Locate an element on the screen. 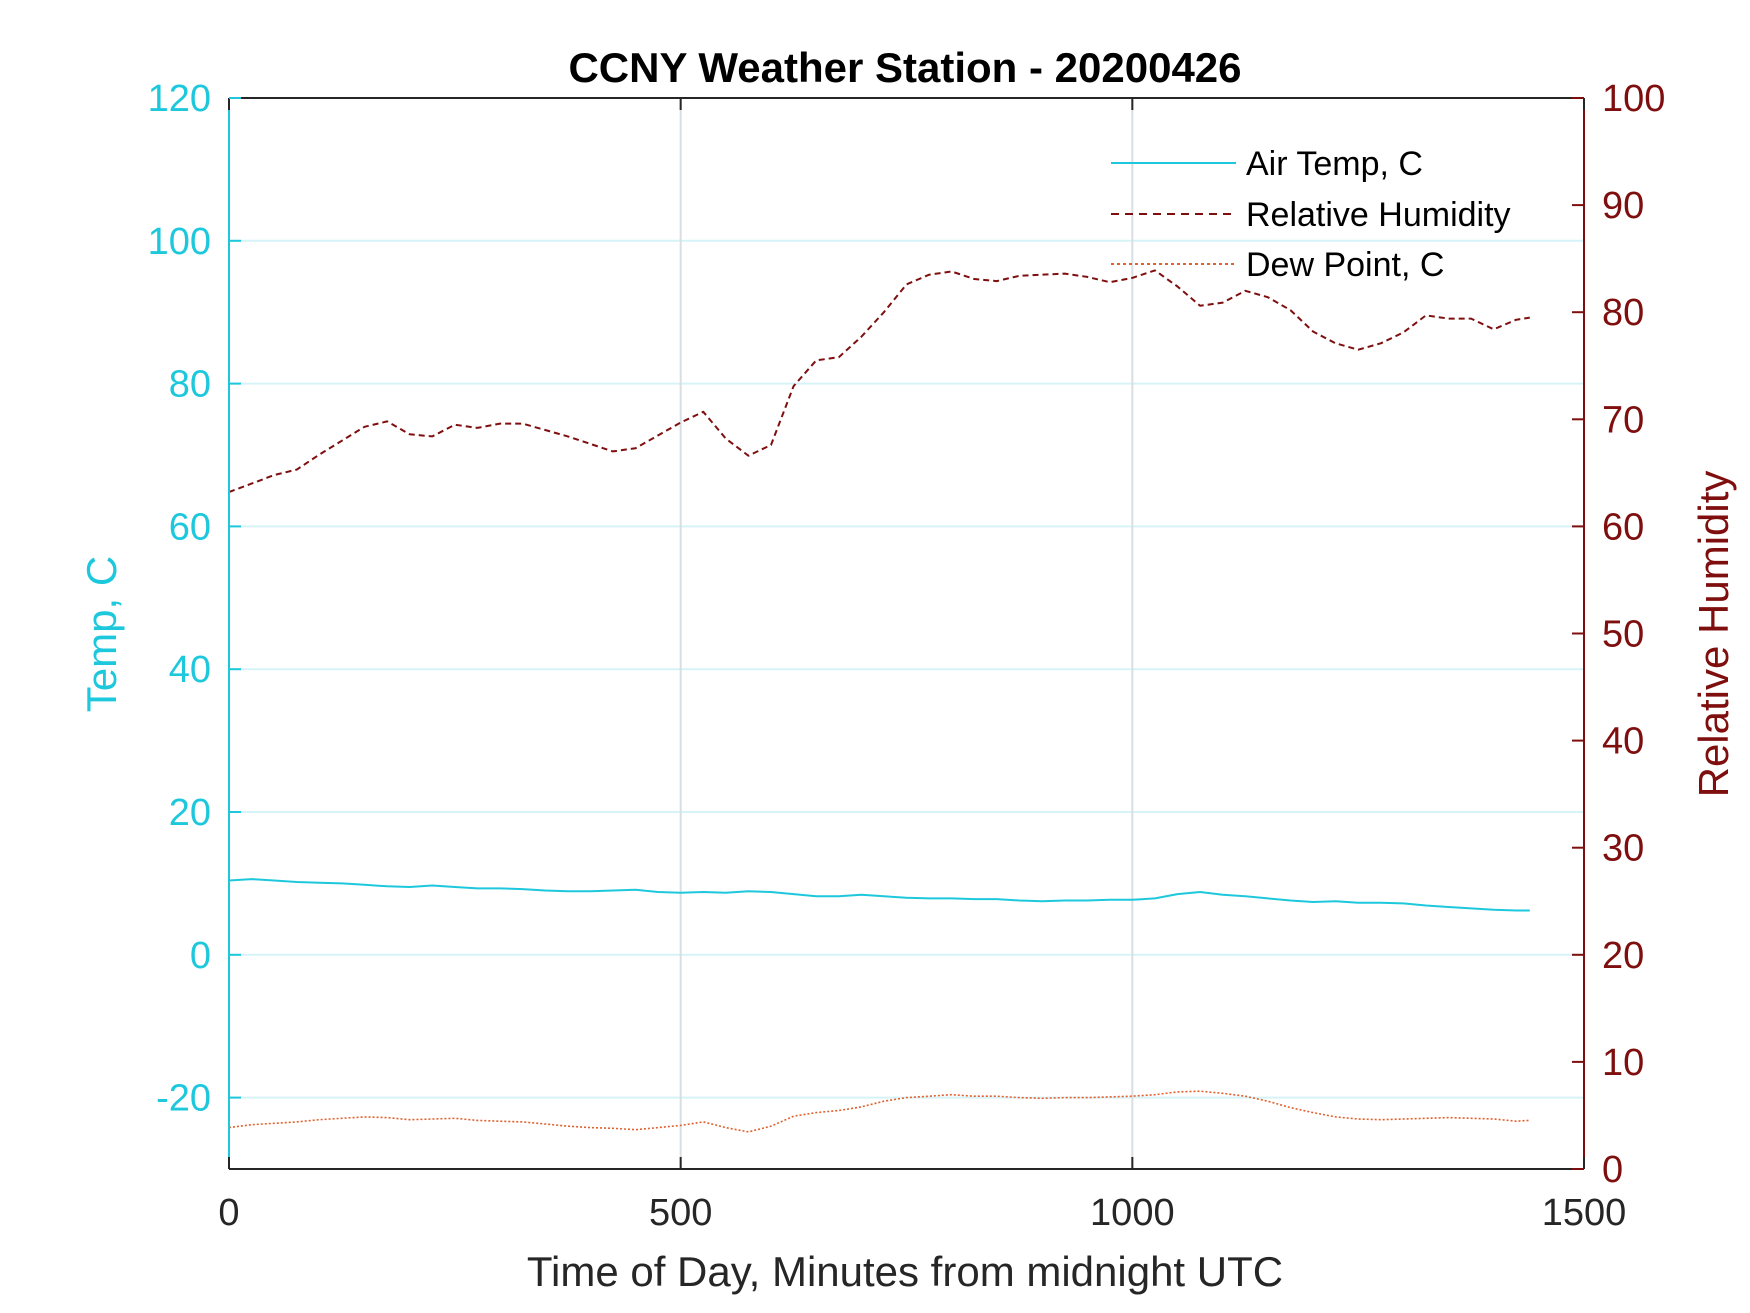 The width and height of the screenshot is (1750, 1313). y-left-tick-label: 80 is located at coordinates (190, 385).